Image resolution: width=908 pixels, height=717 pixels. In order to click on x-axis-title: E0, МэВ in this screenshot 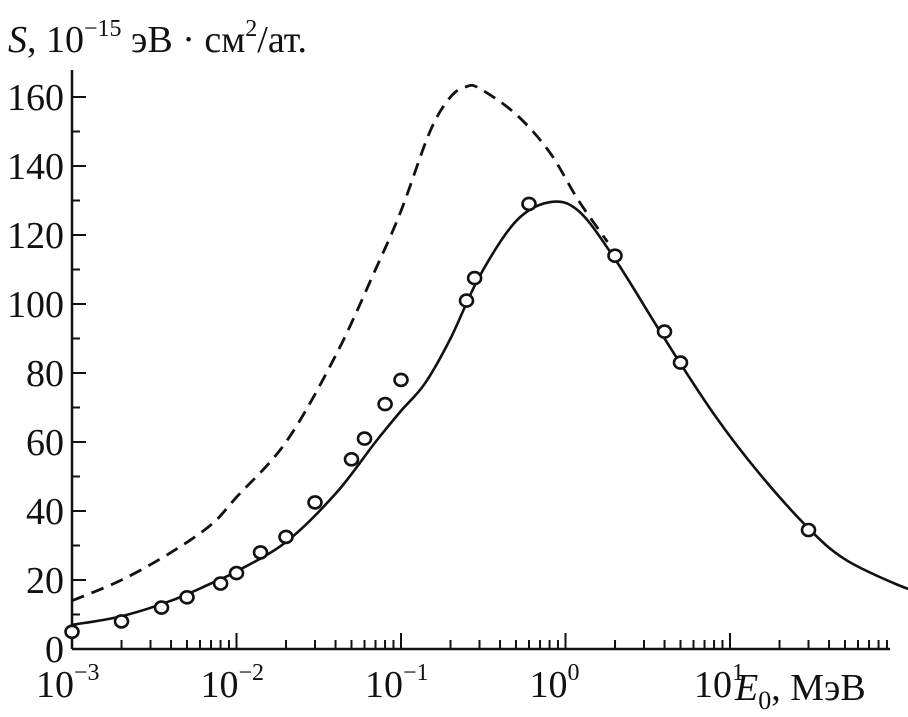, I will do `click(800, 691)`.